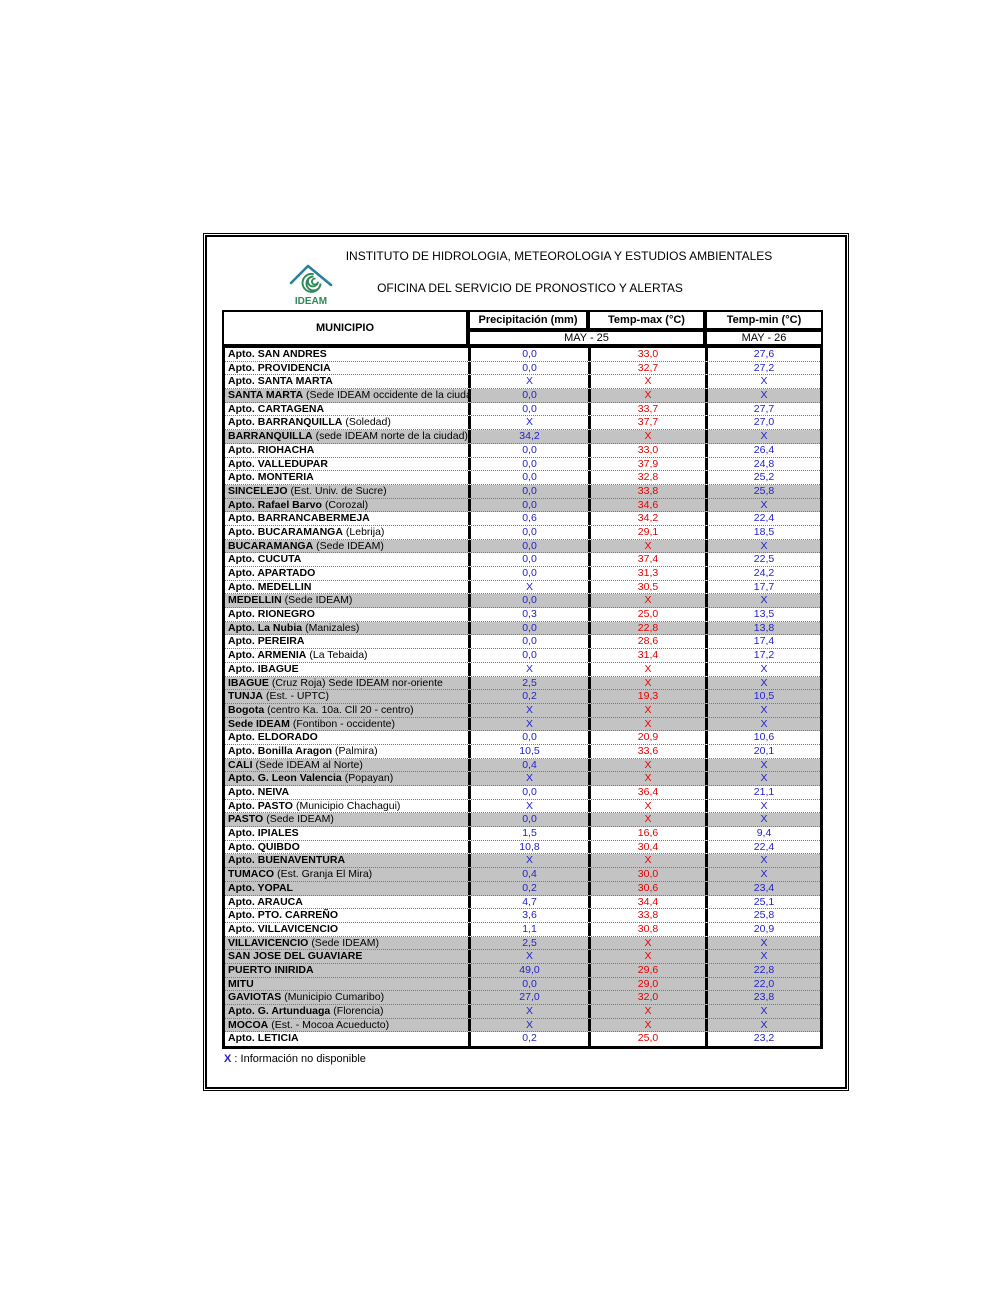 The image size is (1000, 1294). What do you see at coordinates (522, 656) in the screenshot?
I see `table-row: Apto. ARMENIA (La Tebaida) 0,0 31,4 17,2` at bounding box center [522, 656].